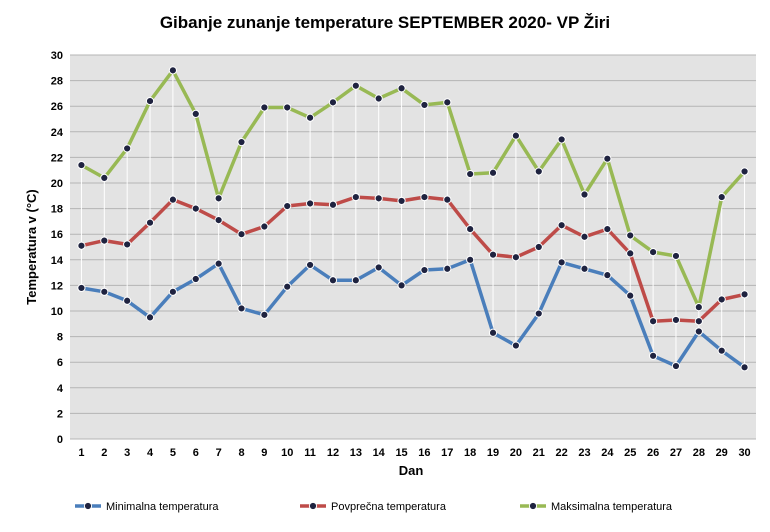 This screenshot has height=532, width=770. What do you see at coordinates (60, 414) in the screenshot?
I see `y-tick-label: 2` at bounding box center [60, 414].